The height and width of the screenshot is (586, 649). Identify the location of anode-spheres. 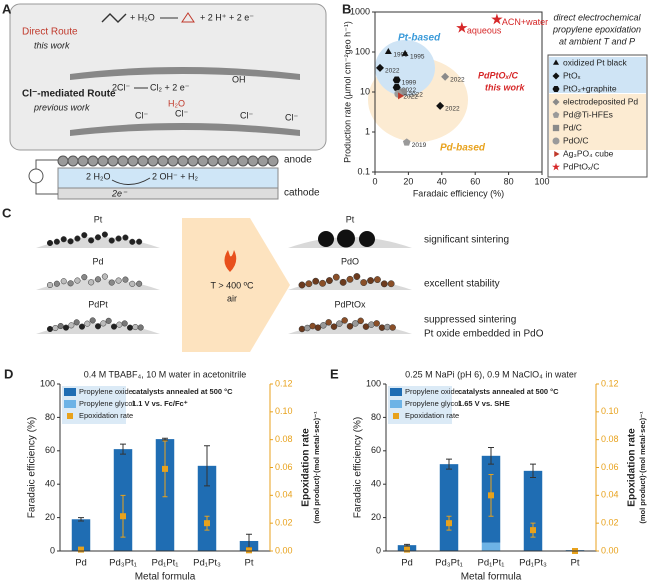
(168, 161).